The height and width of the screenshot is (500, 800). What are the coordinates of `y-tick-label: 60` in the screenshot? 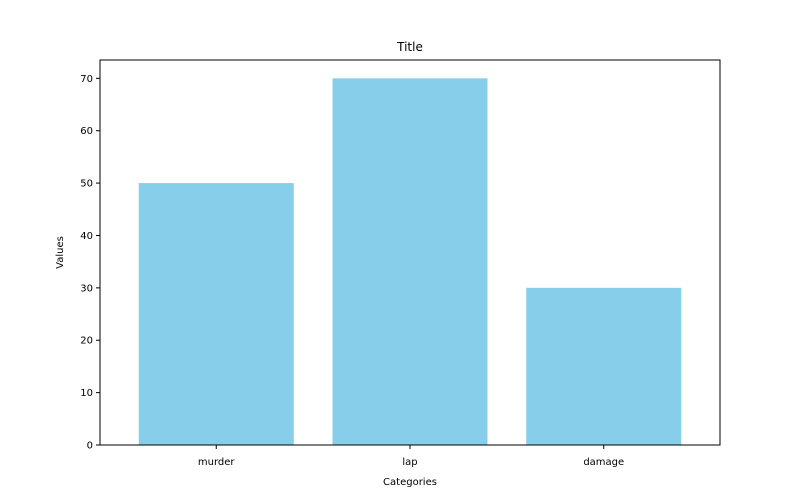 It's located at (86, 131).